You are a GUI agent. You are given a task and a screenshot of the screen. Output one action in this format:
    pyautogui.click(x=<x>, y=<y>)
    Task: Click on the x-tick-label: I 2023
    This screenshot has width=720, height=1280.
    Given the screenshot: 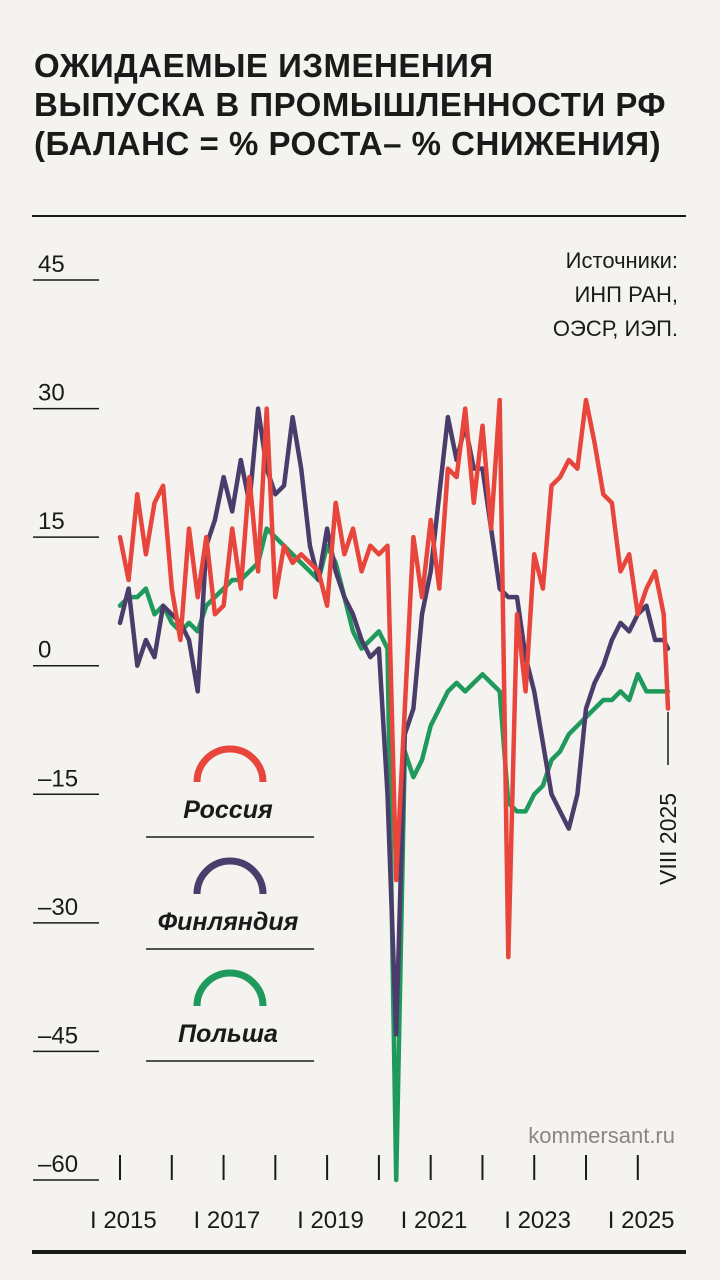 What is the action you would take?
    pyautogui.click(x=537, y=1220)
    